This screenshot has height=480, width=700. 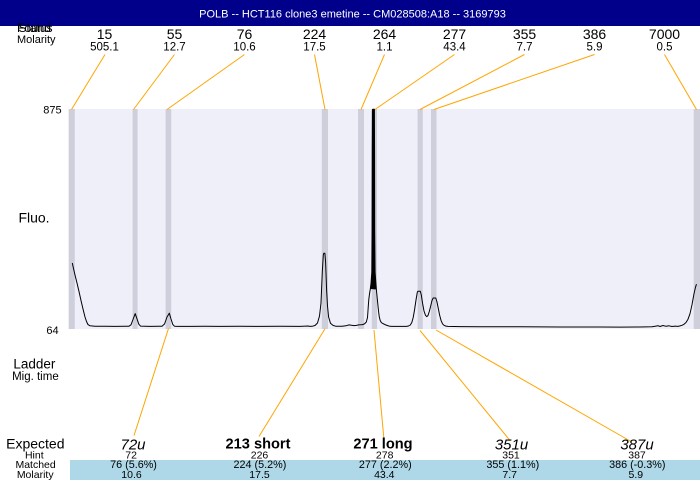 I want to click on svg-text: 387, so click(x=637, y=455).